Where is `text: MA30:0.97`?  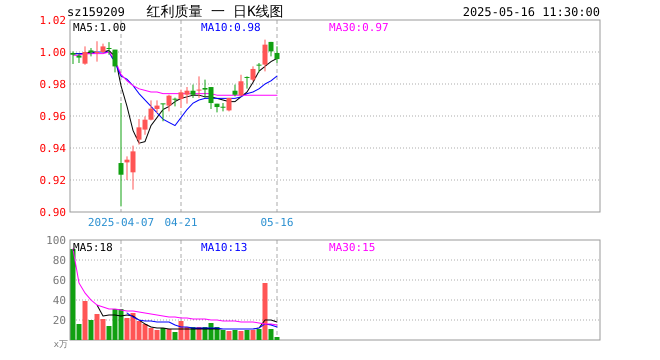 text: MA30:0.97 is located at coordinates (359, 27).